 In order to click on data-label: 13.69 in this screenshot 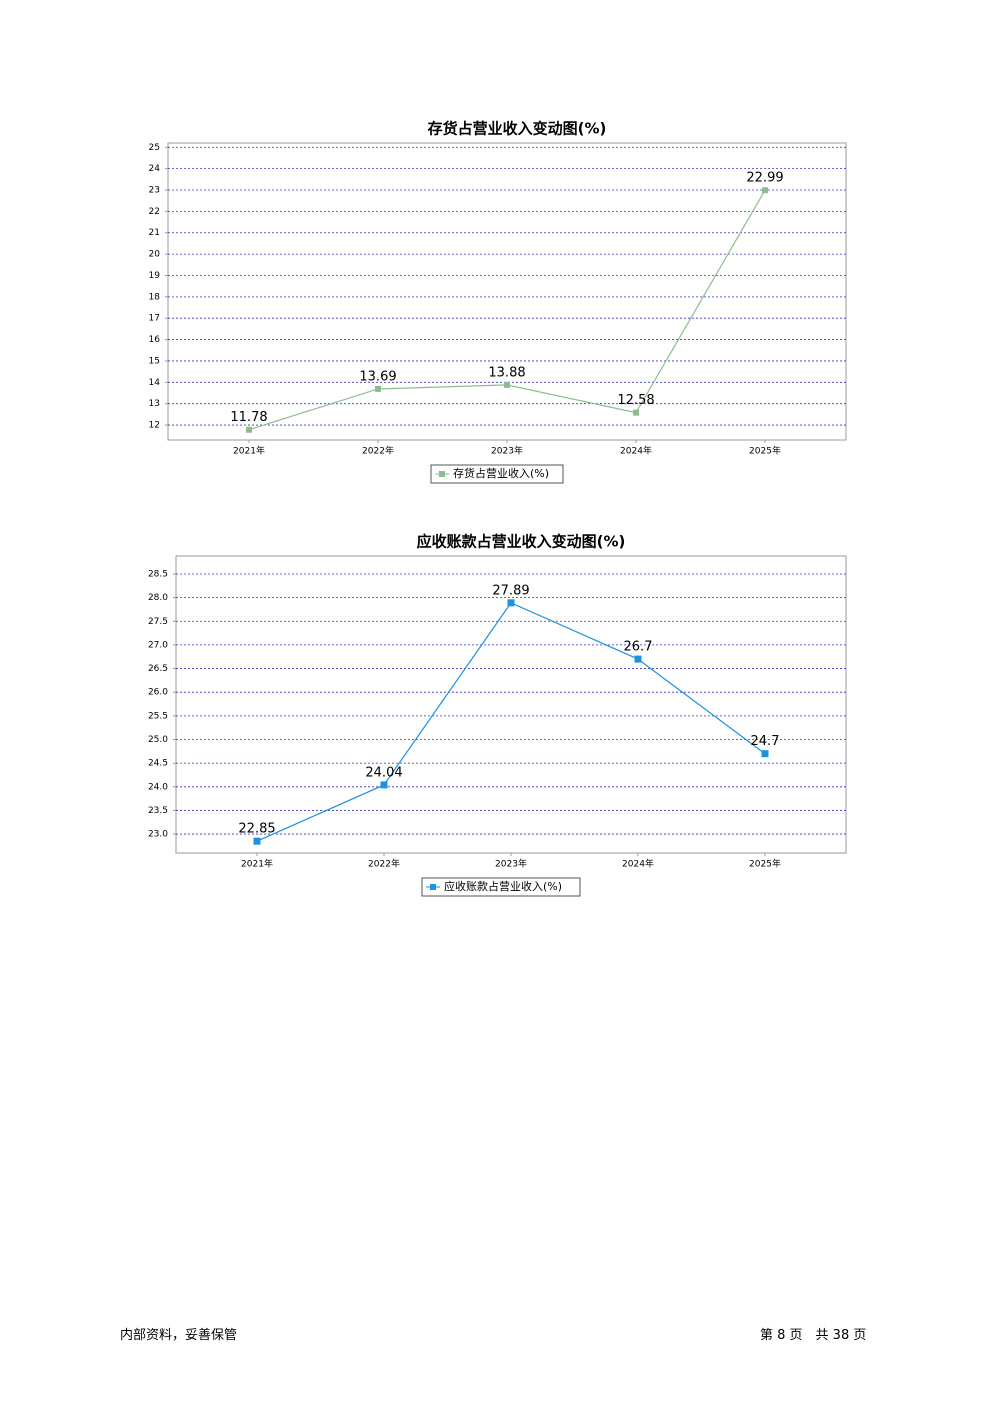, I will do `click(377, 376)`.